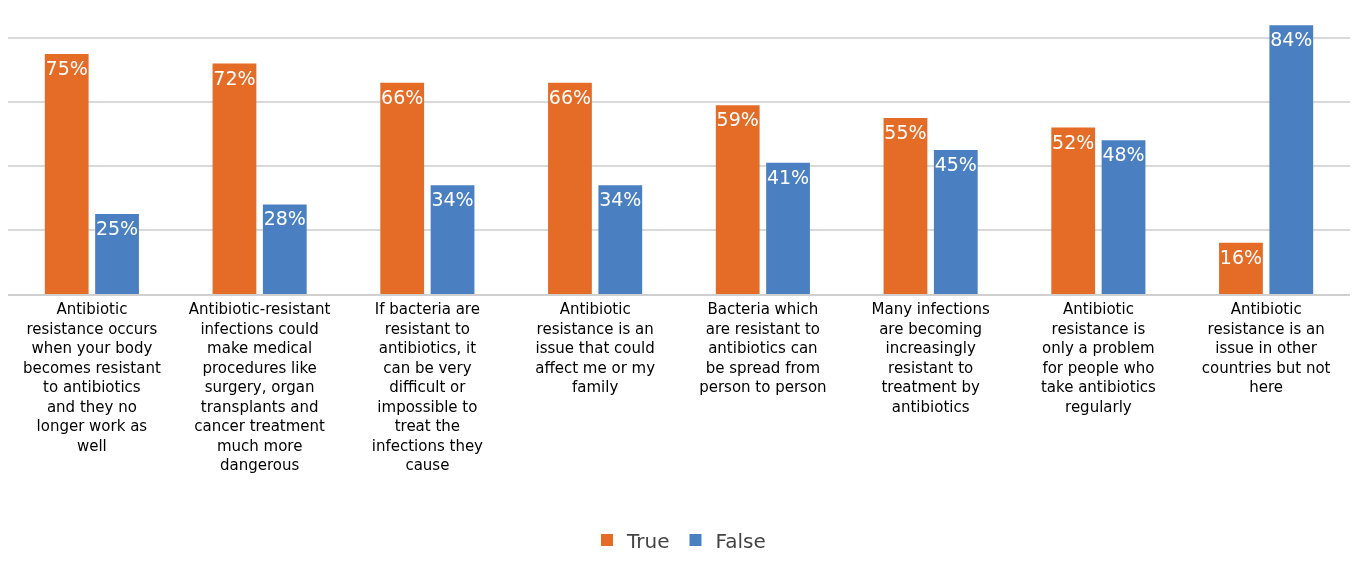  I want to click on data-label: 16%, so click(1241, 256).